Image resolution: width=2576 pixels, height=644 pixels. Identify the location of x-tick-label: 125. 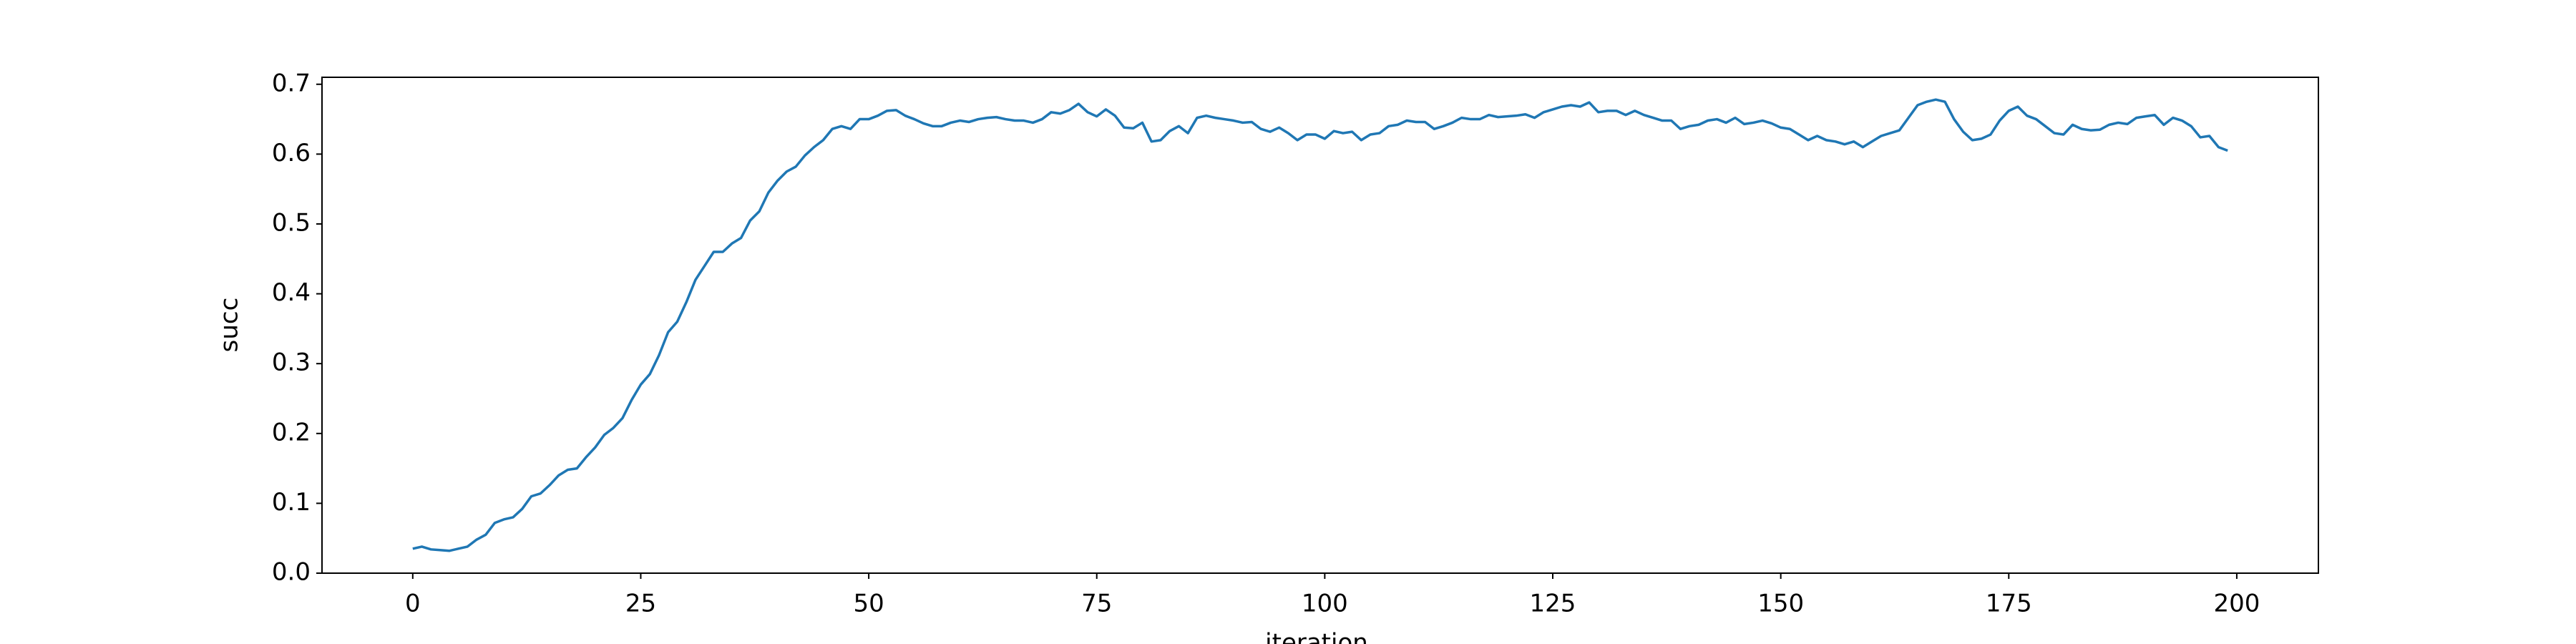
(1553, 604).